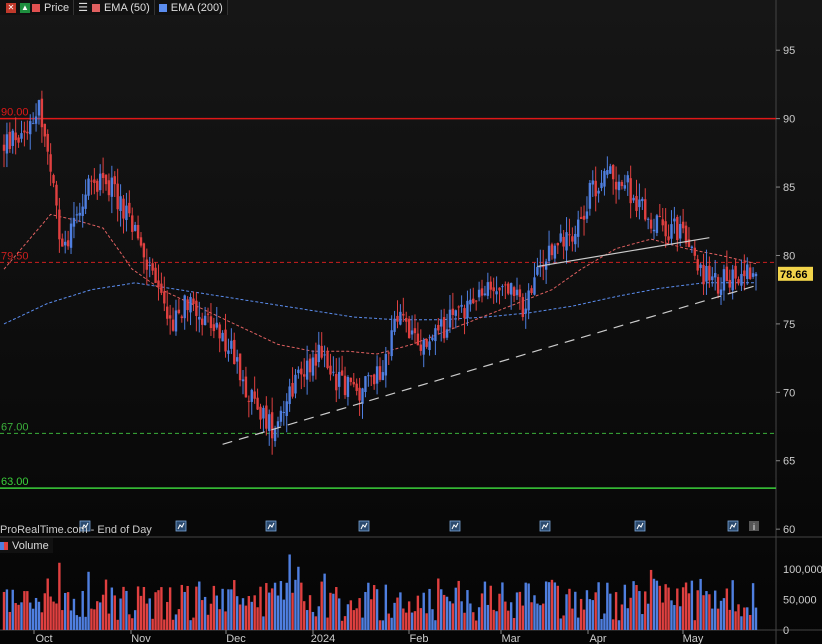  I want to click on legend-ema50: ☰ EMA (50), so click(114, 7).